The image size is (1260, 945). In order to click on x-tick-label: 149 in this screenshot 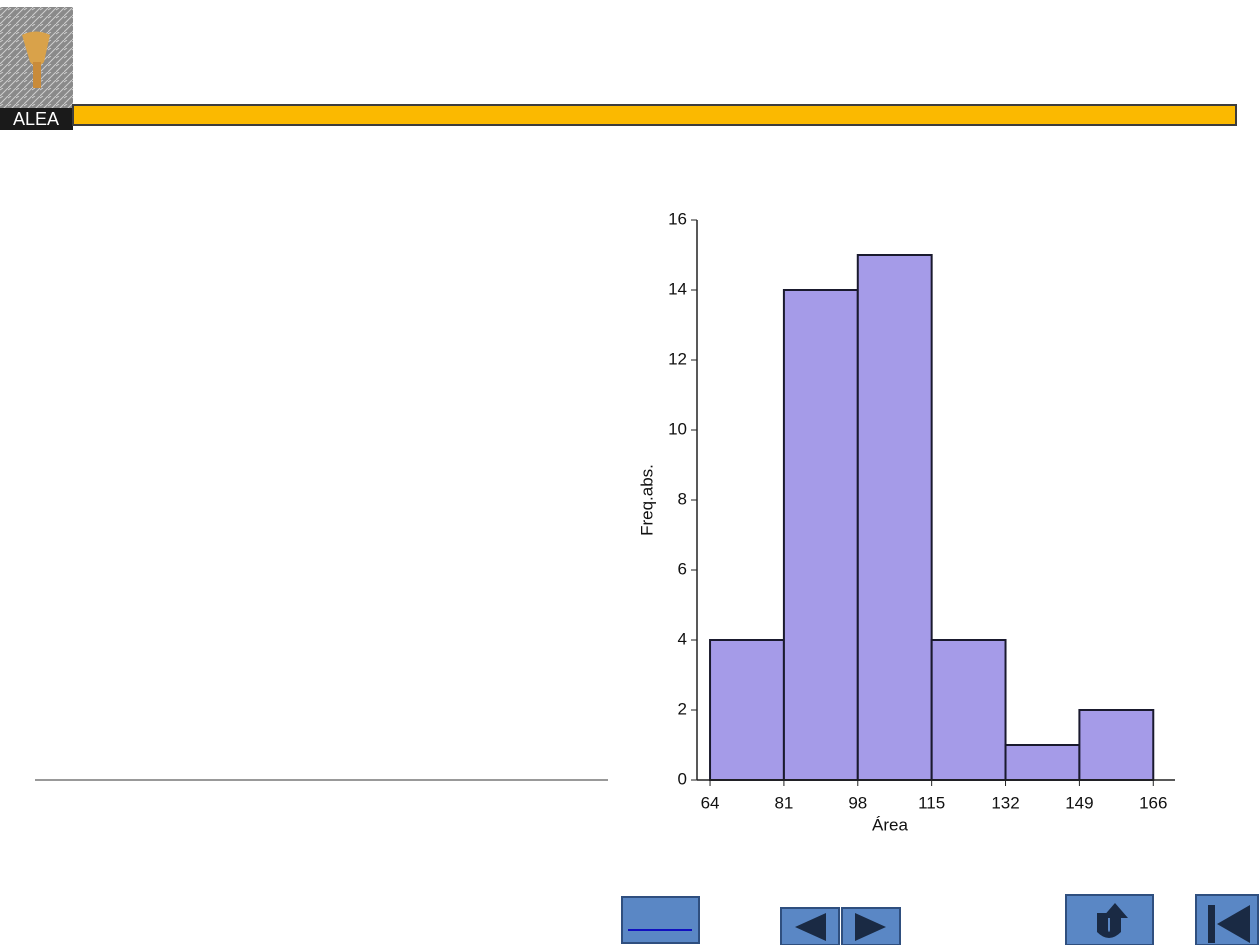, I will do `click(1079, 802)`.